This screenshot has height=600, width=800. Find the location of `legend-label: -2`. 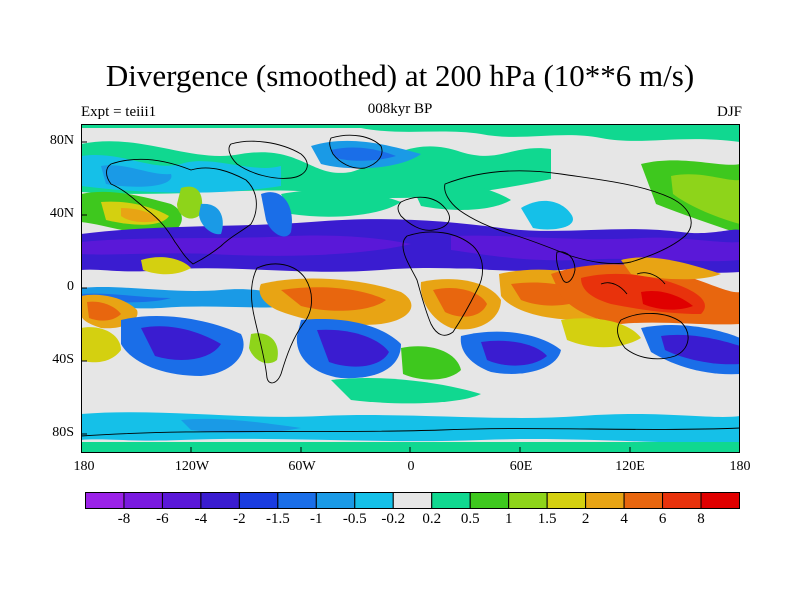

legend-label: -2 is located at coordinates (239, 519).